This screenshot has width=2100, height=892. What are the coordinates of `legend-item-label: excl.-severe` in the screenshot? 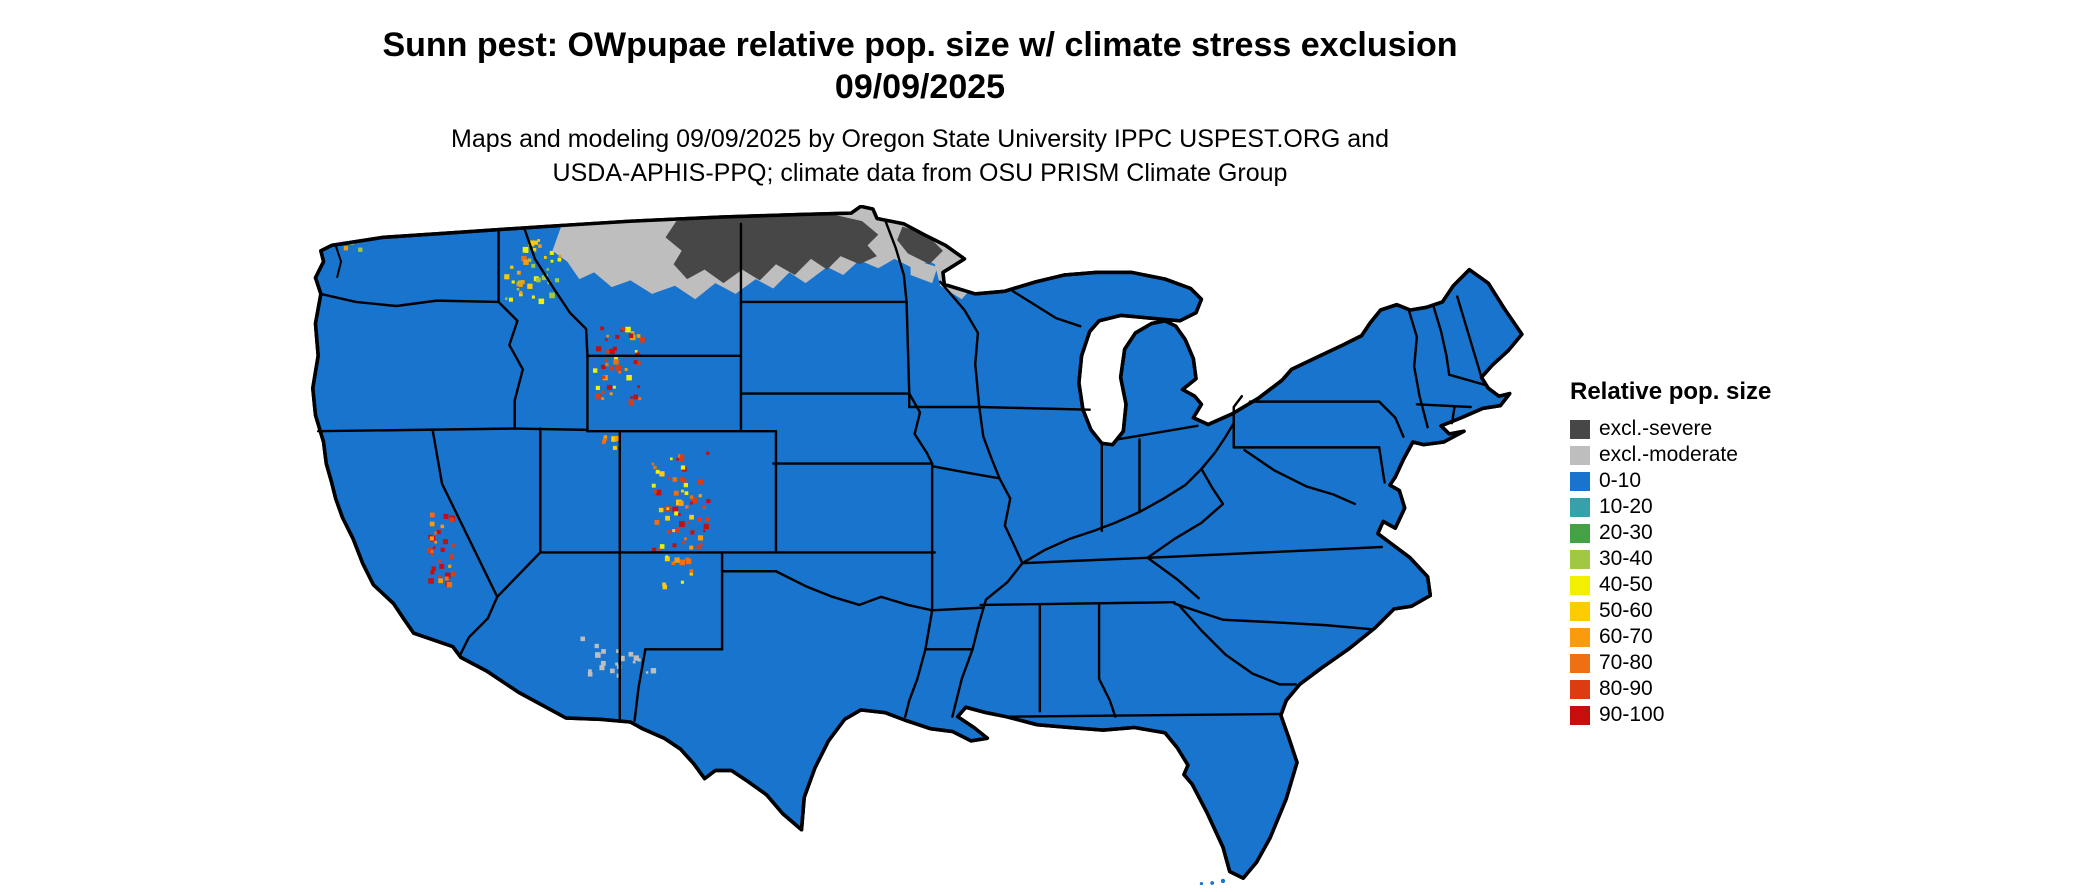 It's located at (1656, 428).